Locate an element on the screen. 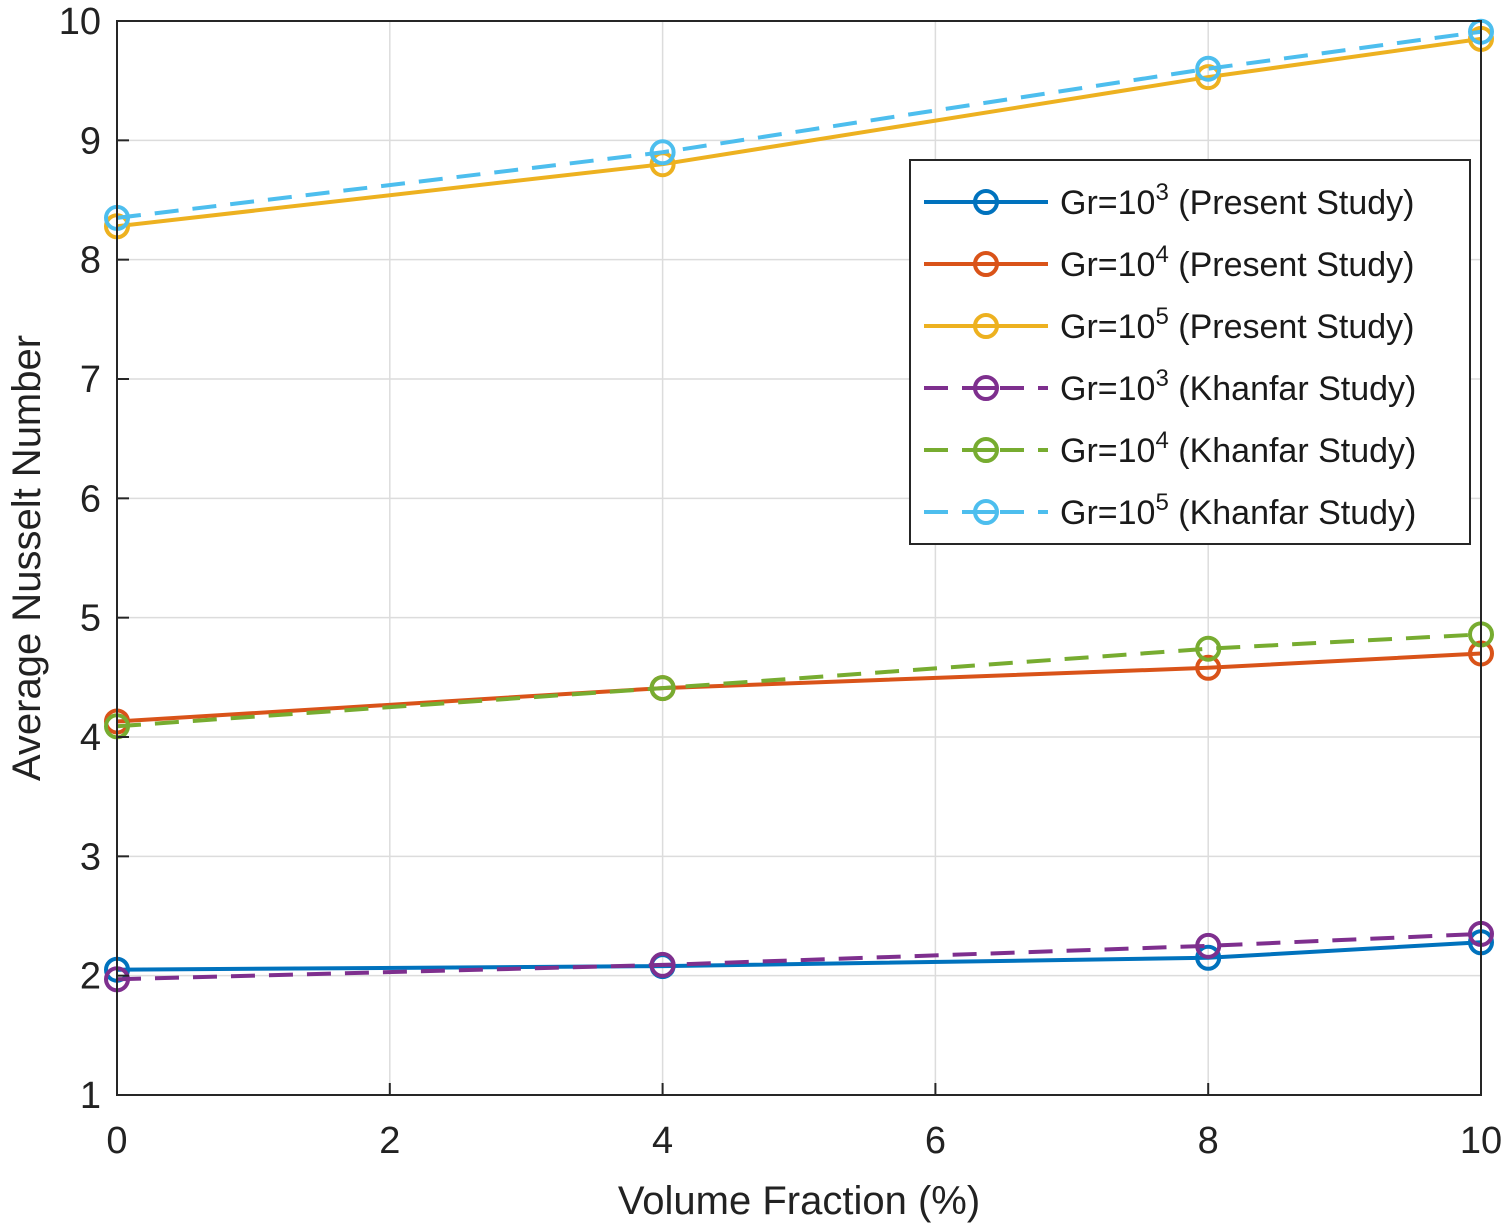 The image size is (1508, 1232). legend-item-1: Gr=103 (Present Study) is located at coordinates (1169, 200).